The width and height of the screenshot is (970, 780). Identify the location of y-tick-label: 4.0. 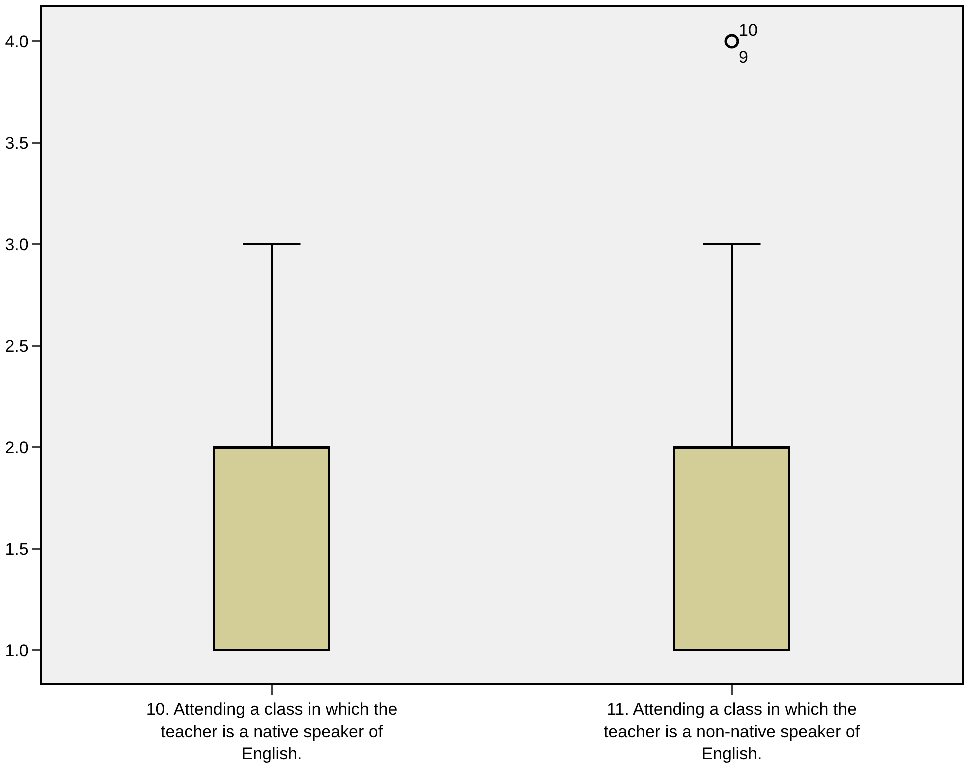
(17, 42).